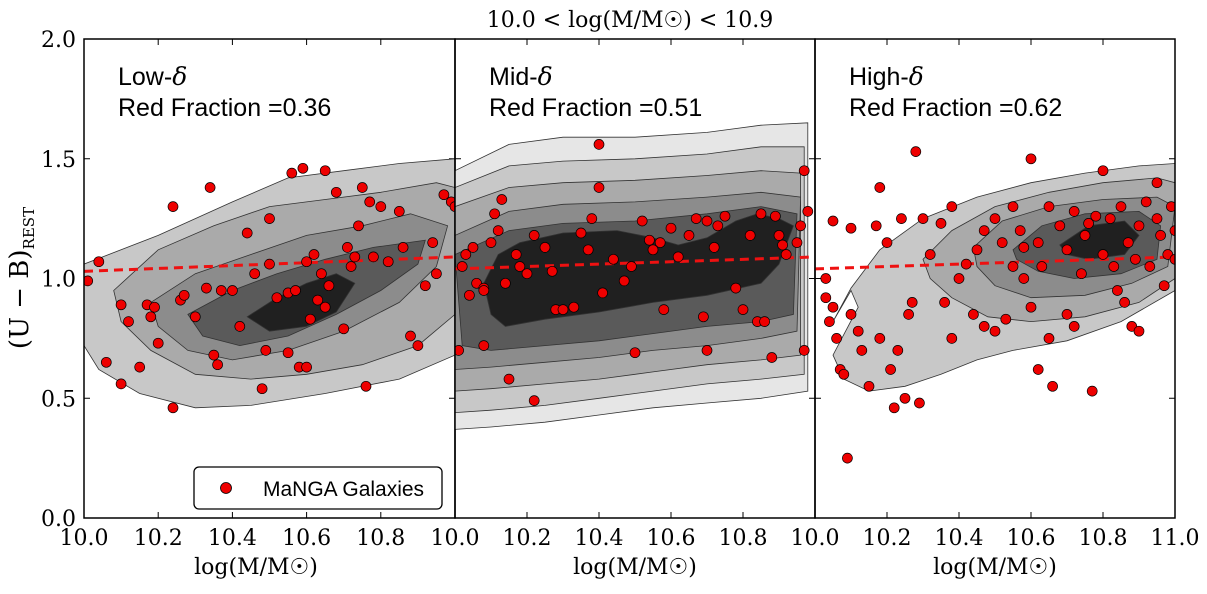 The width and height of the screenshot is (1207, 594). I want to click on x-tick-label: 11.0, so click(1175, 538).